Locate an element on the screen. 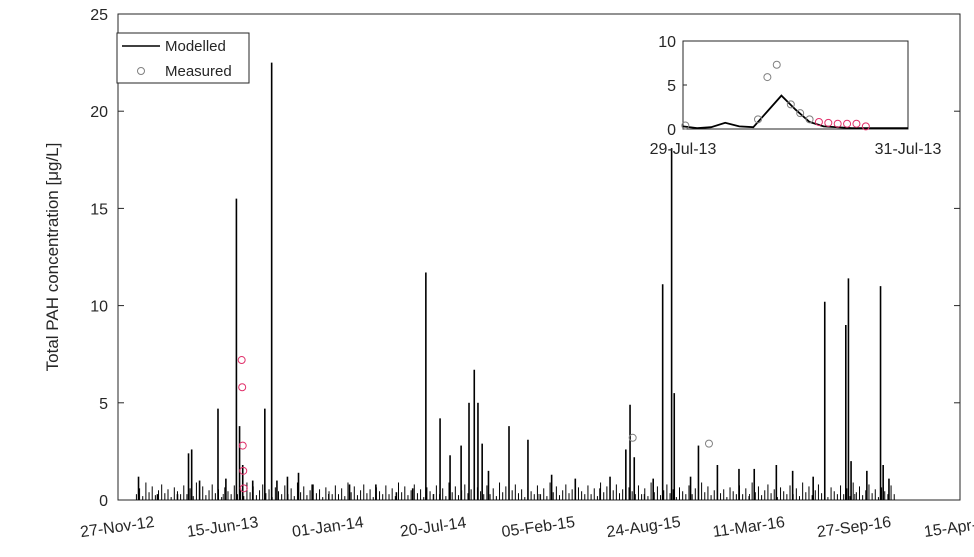  legend-box is located at coordinates (183, 58).